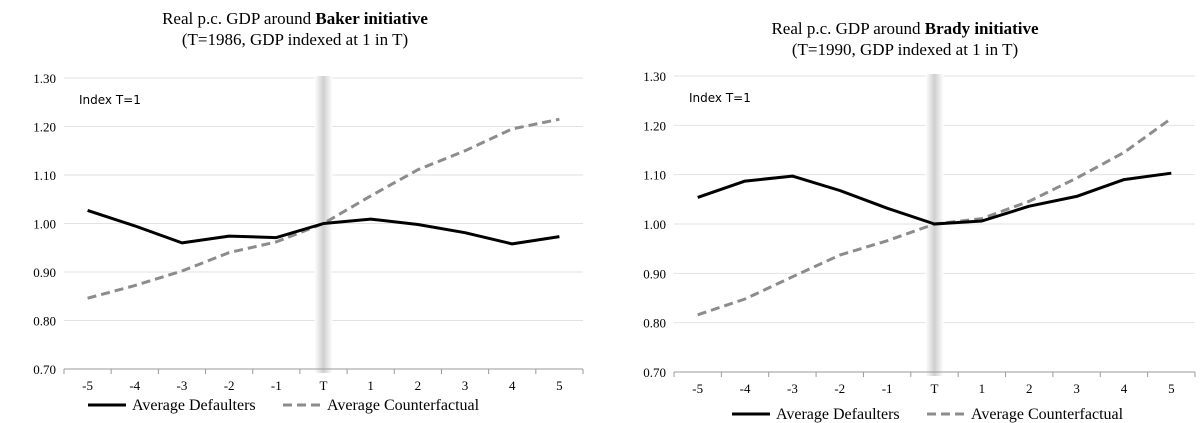 This screenshot has height=423, width=1200. I want to click on chart-title: Real p.c. GDP around Brady initiative, so click(905, 28).